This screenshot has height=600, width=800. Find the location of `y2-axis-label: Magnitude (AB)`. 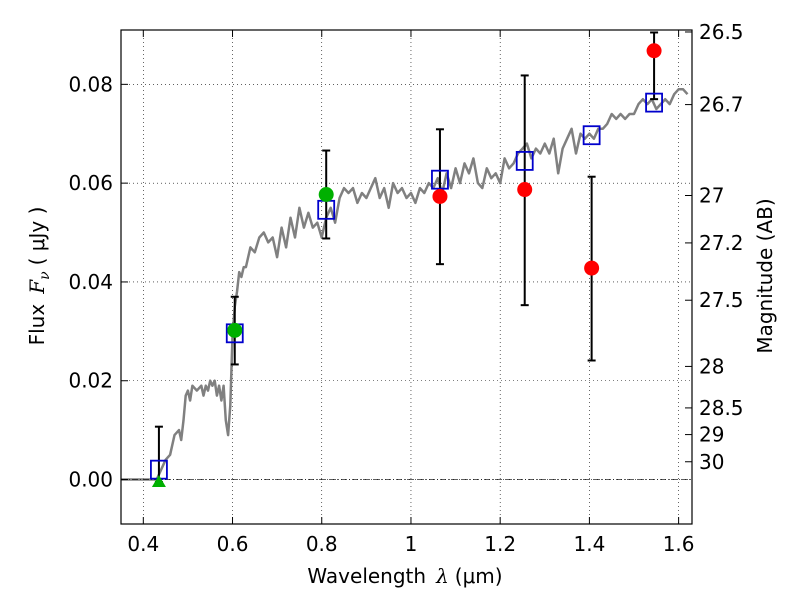

y2-axis-label: Magnitude (AB) is located at coordinates (765, 275).